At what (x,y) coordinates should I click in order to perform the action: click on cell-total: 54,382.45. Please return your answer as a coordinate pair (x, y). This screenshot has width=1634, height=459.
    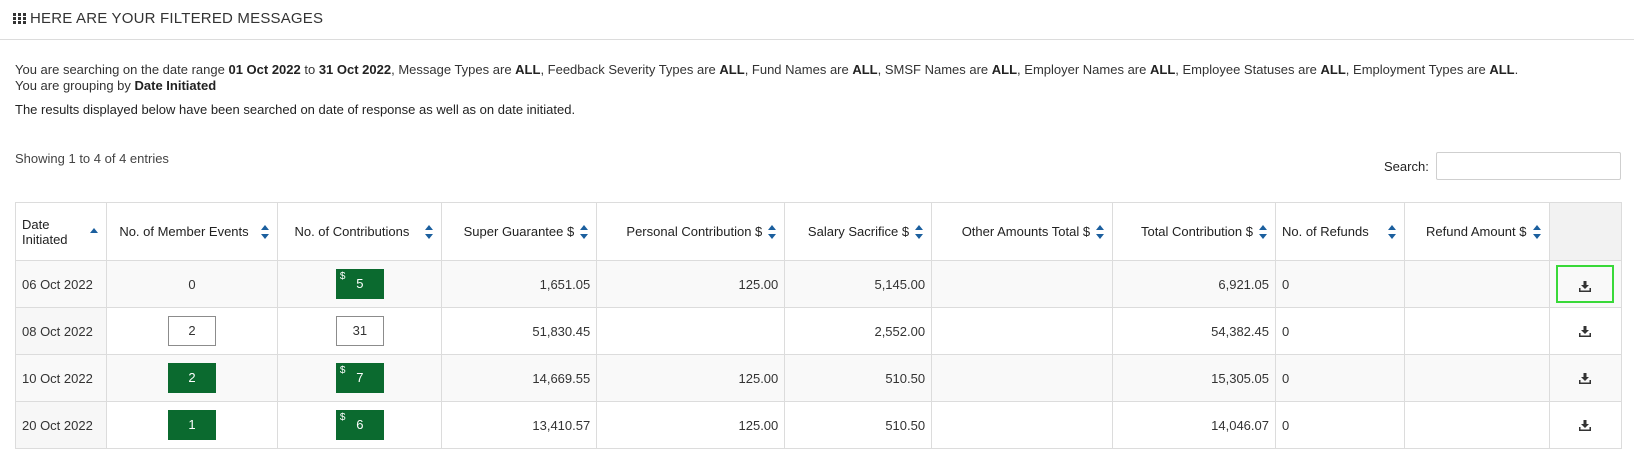
    Looking at the image, I should click on (1194, 331).